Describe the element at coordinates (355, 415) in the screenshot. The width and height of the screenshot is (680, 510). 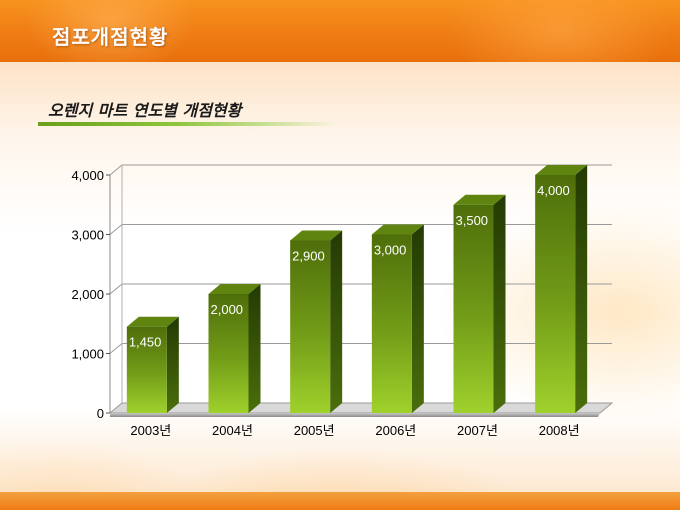
I see `chart-floor-edge` at that location.